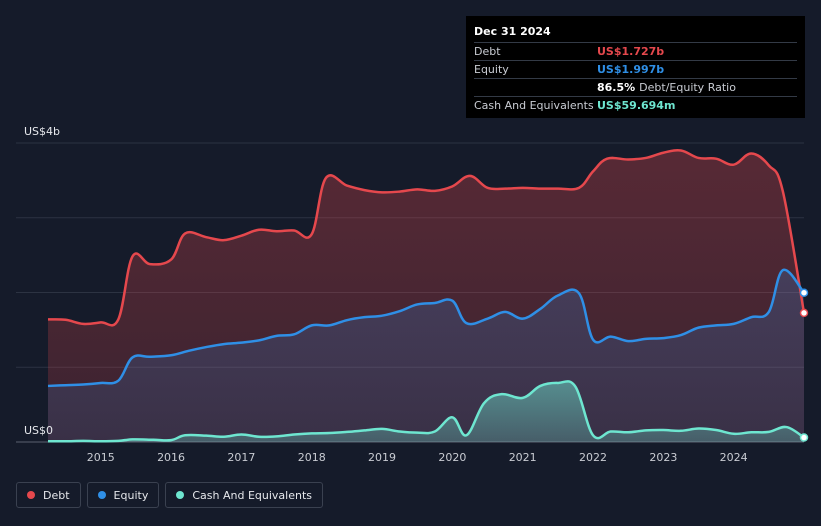 The width and height of the screenshot is (821, 526). Describe the element at coordinates (523, 457) in the screenshot. I see `x-tick-label: 2021` at that location.